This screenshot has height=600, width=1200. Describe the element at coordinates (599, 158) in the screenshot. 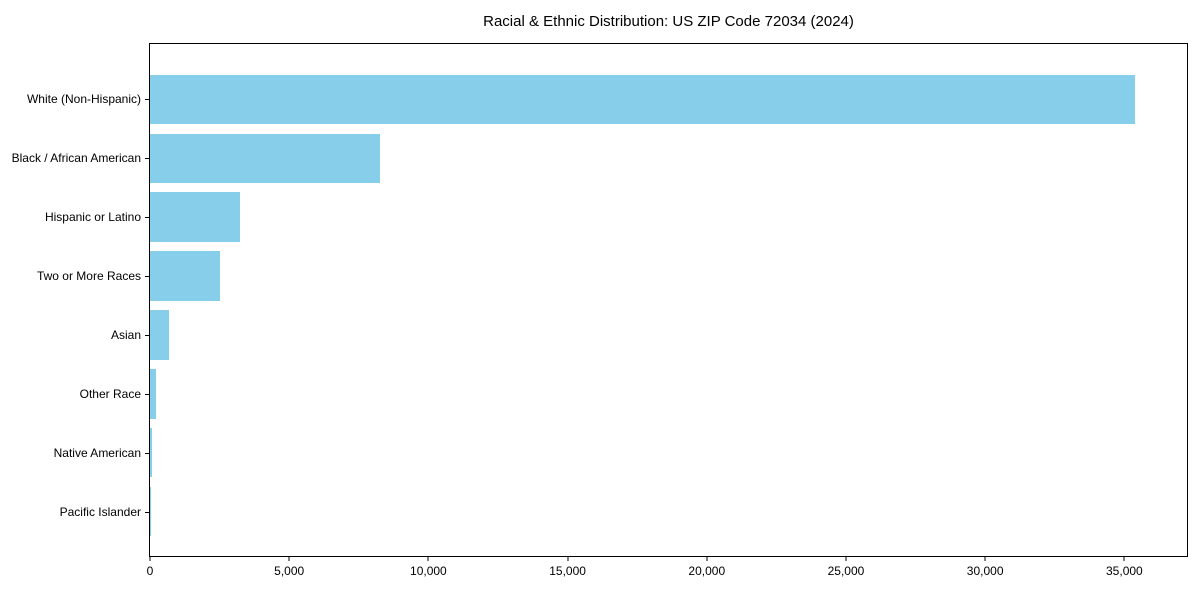

I see `bar-row: Black / African American` at that location.